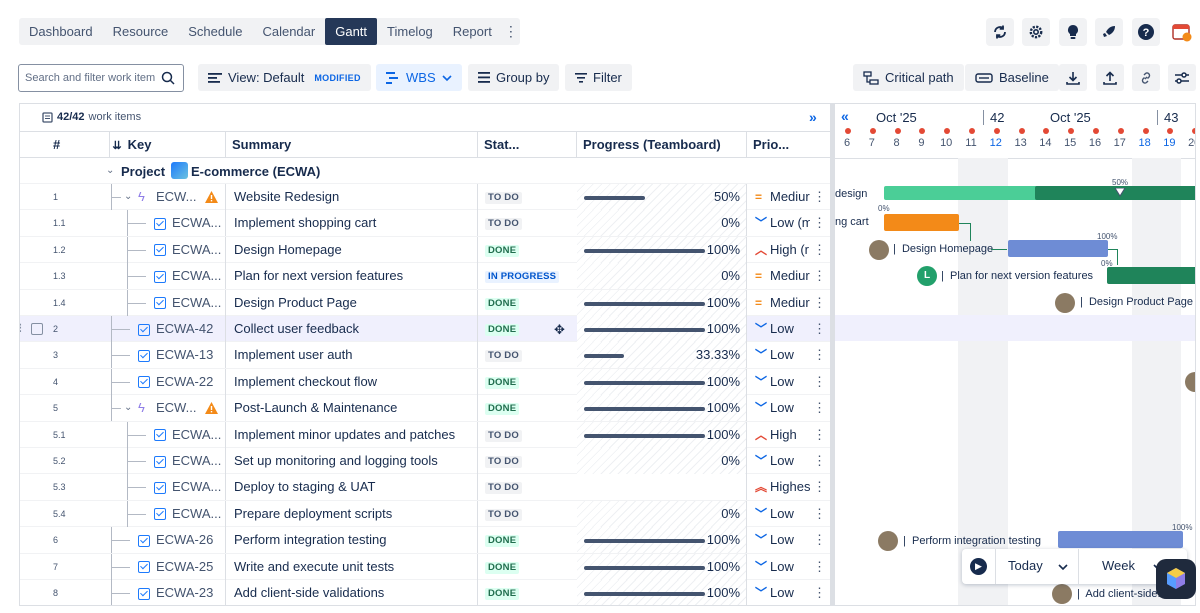 The image size is (1200, 613). Describe the element at coordinates (790, 249) in the screenshot. I see `priority-label: High (r` at that location.